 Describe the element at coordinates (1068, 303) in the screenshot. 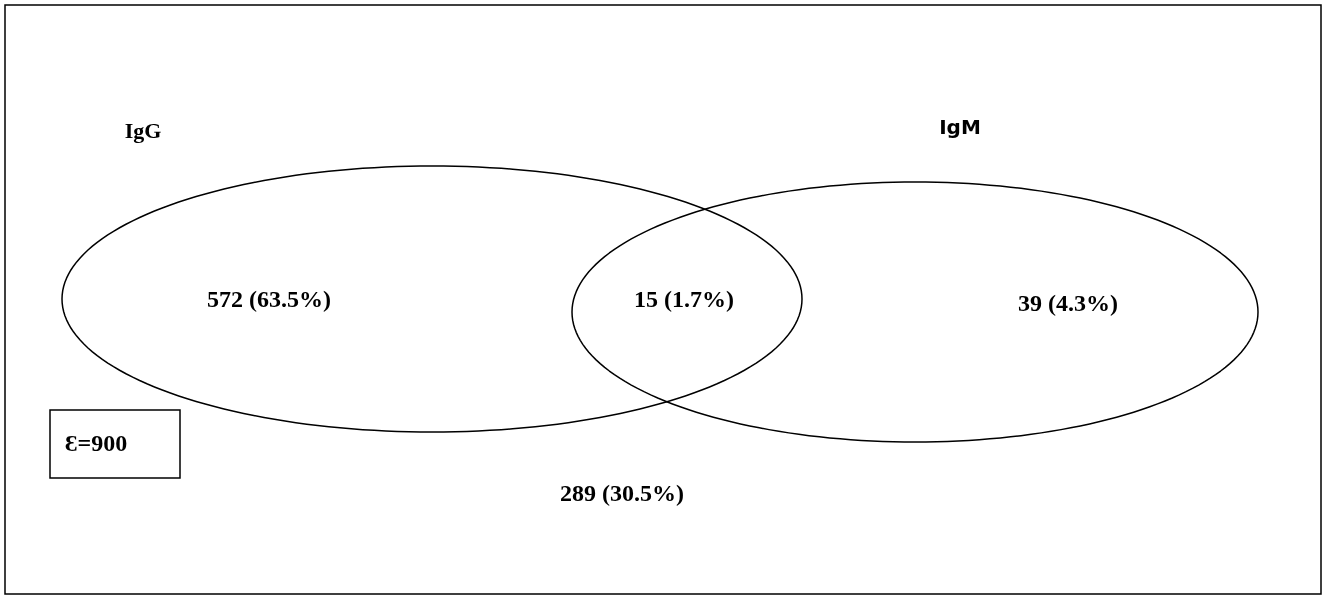

I see `data-label: 39 (4.3%)` at that location.